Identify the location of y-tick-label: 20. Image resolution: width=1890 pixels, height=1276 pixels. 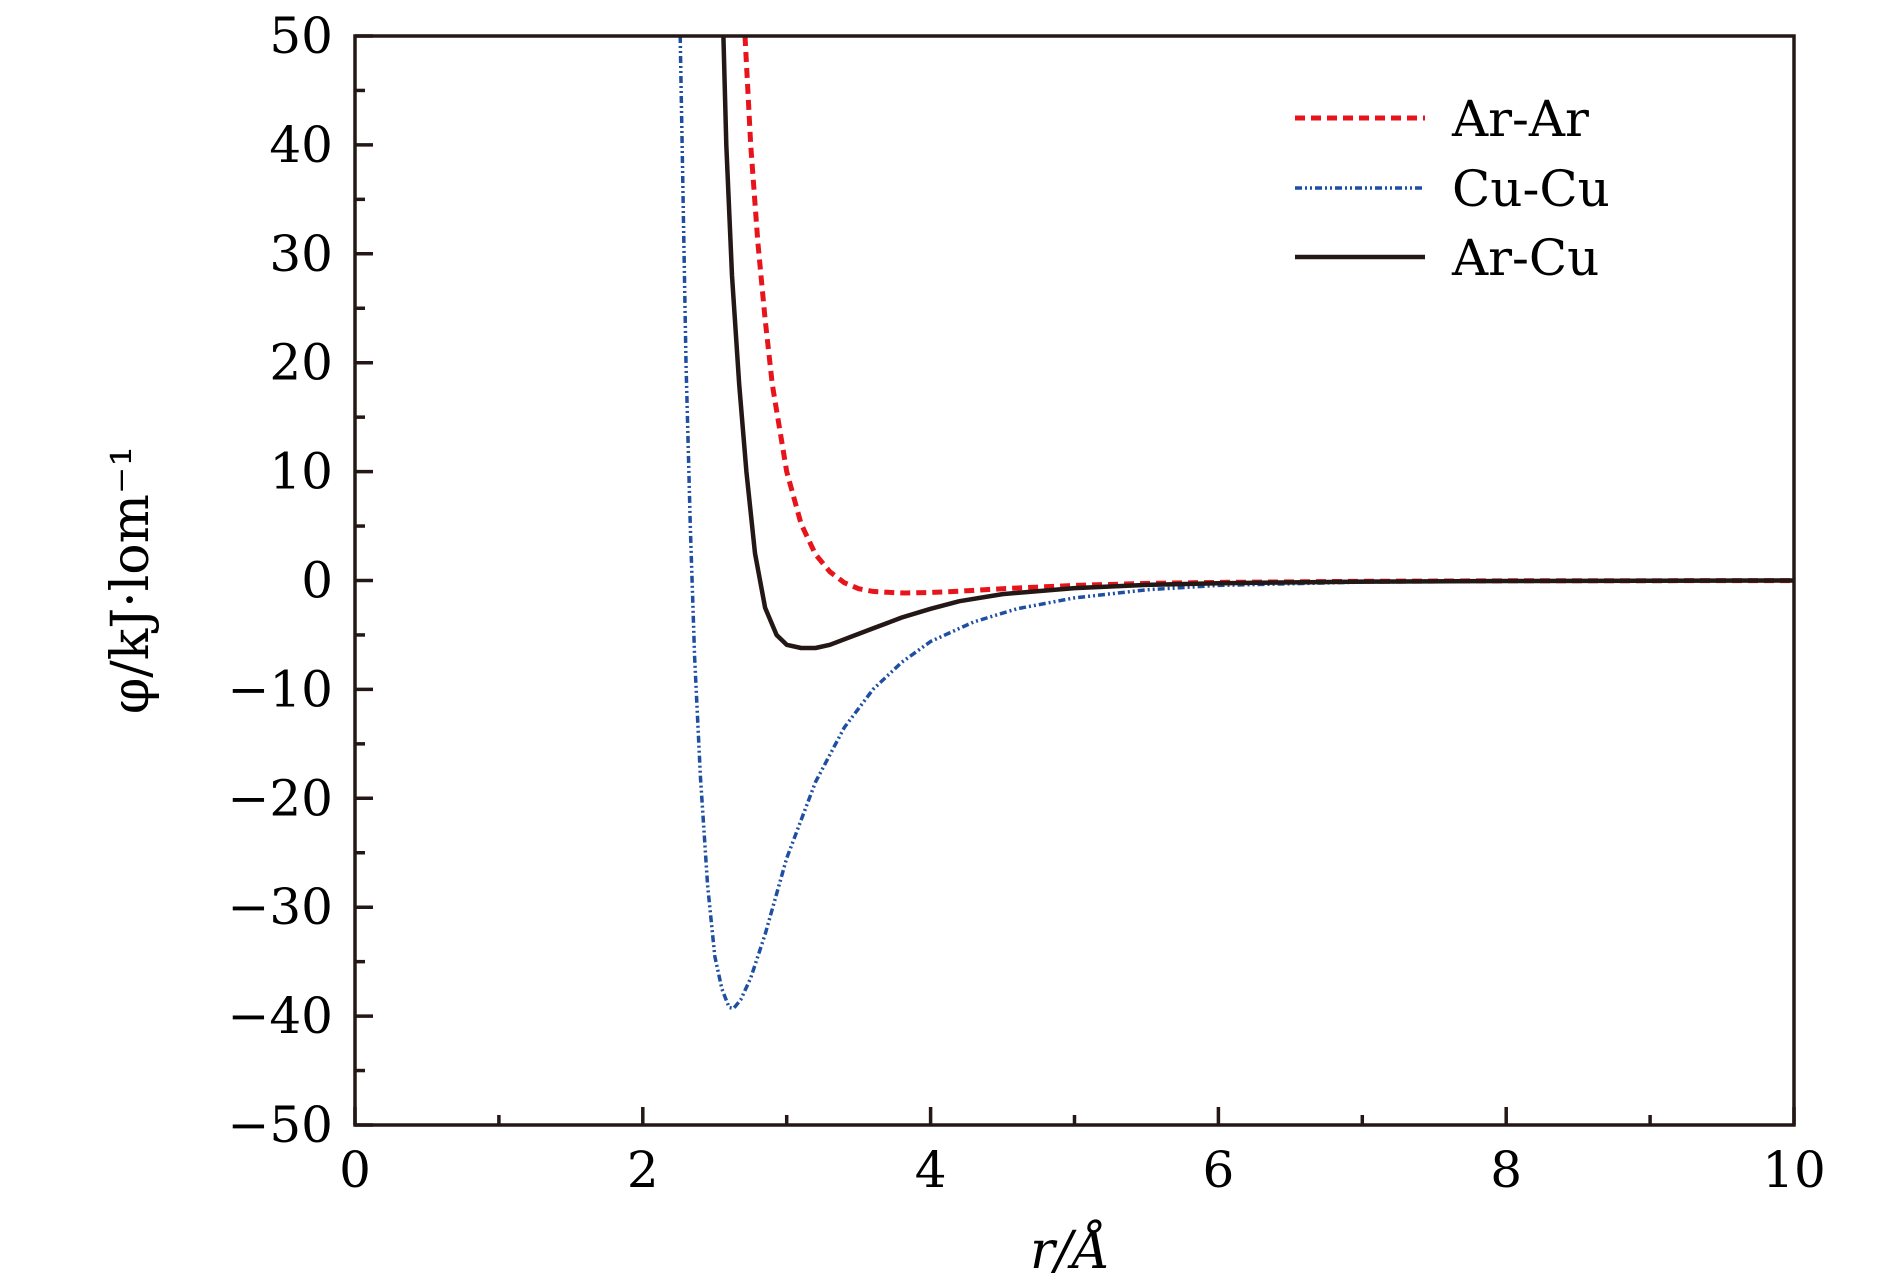
(301, 363).